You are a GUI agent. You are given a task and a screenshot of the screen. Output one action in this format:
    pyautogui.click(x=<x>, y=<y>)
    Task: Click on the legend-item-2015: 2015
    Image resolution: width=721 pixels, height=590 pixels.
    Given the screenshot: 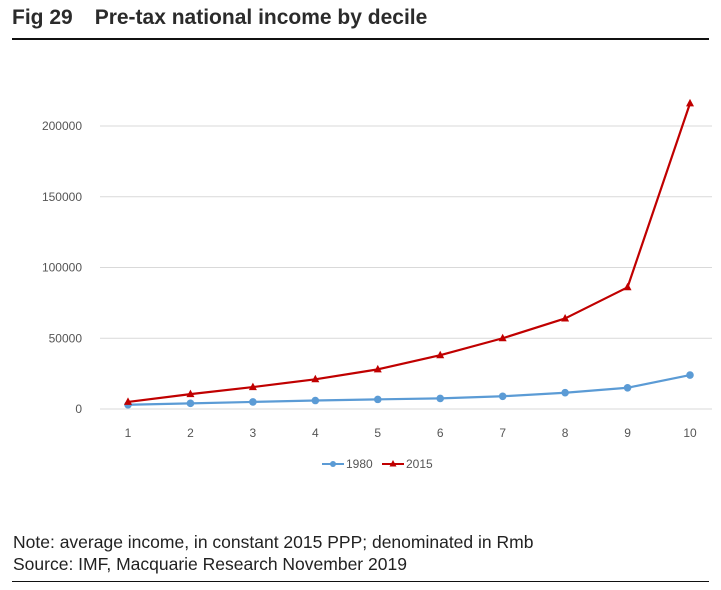 What is the action you would take?
    pyautogui.click(x=407, y=464)
    